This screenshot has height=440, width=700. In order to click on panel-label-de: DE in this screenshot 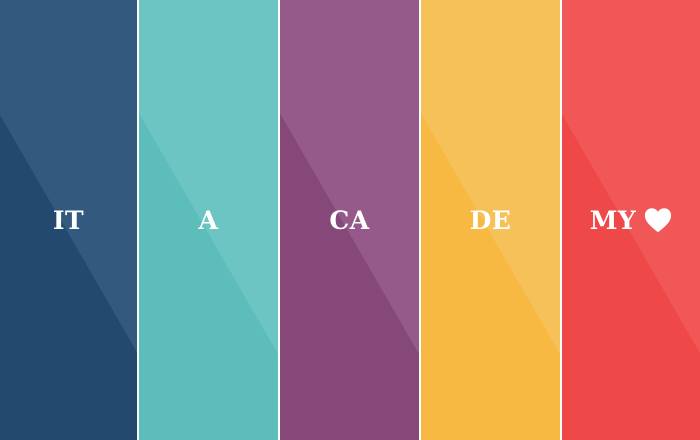, I will do `click(490, 220)`.